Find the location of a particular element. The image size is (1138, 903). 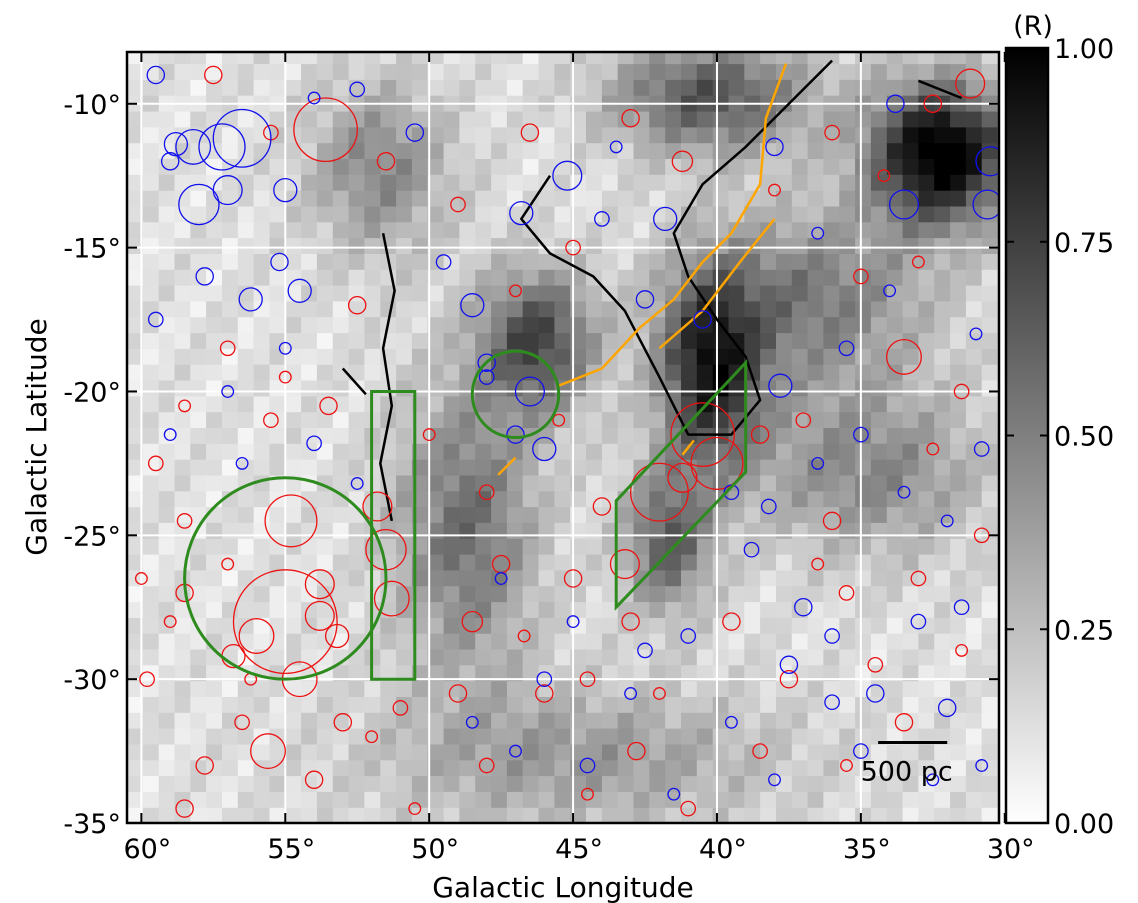

orange-contour is located at coordinates (717, 284).